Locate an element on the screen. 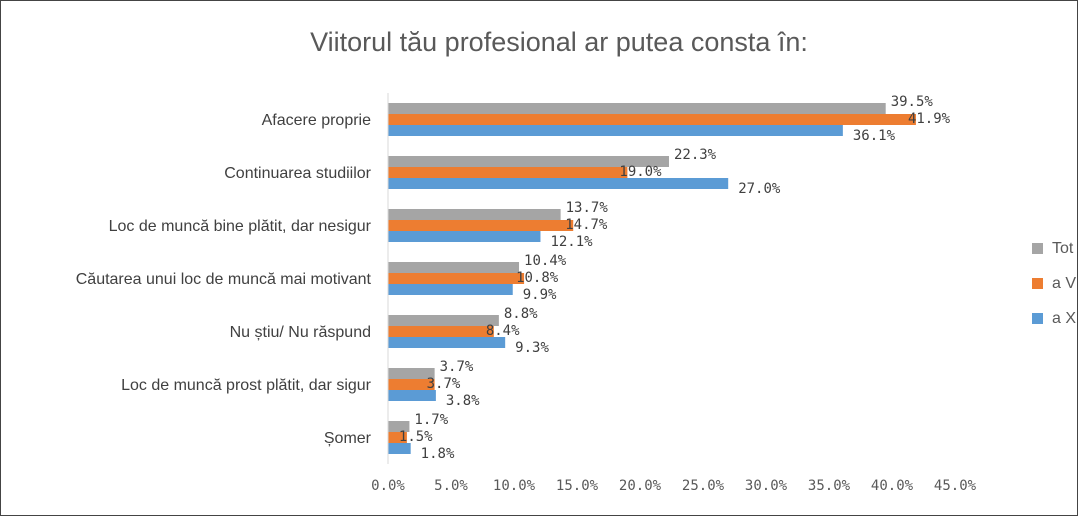  category-label: Nu știu/ Nu răspund is located at coordinates (300, 332).